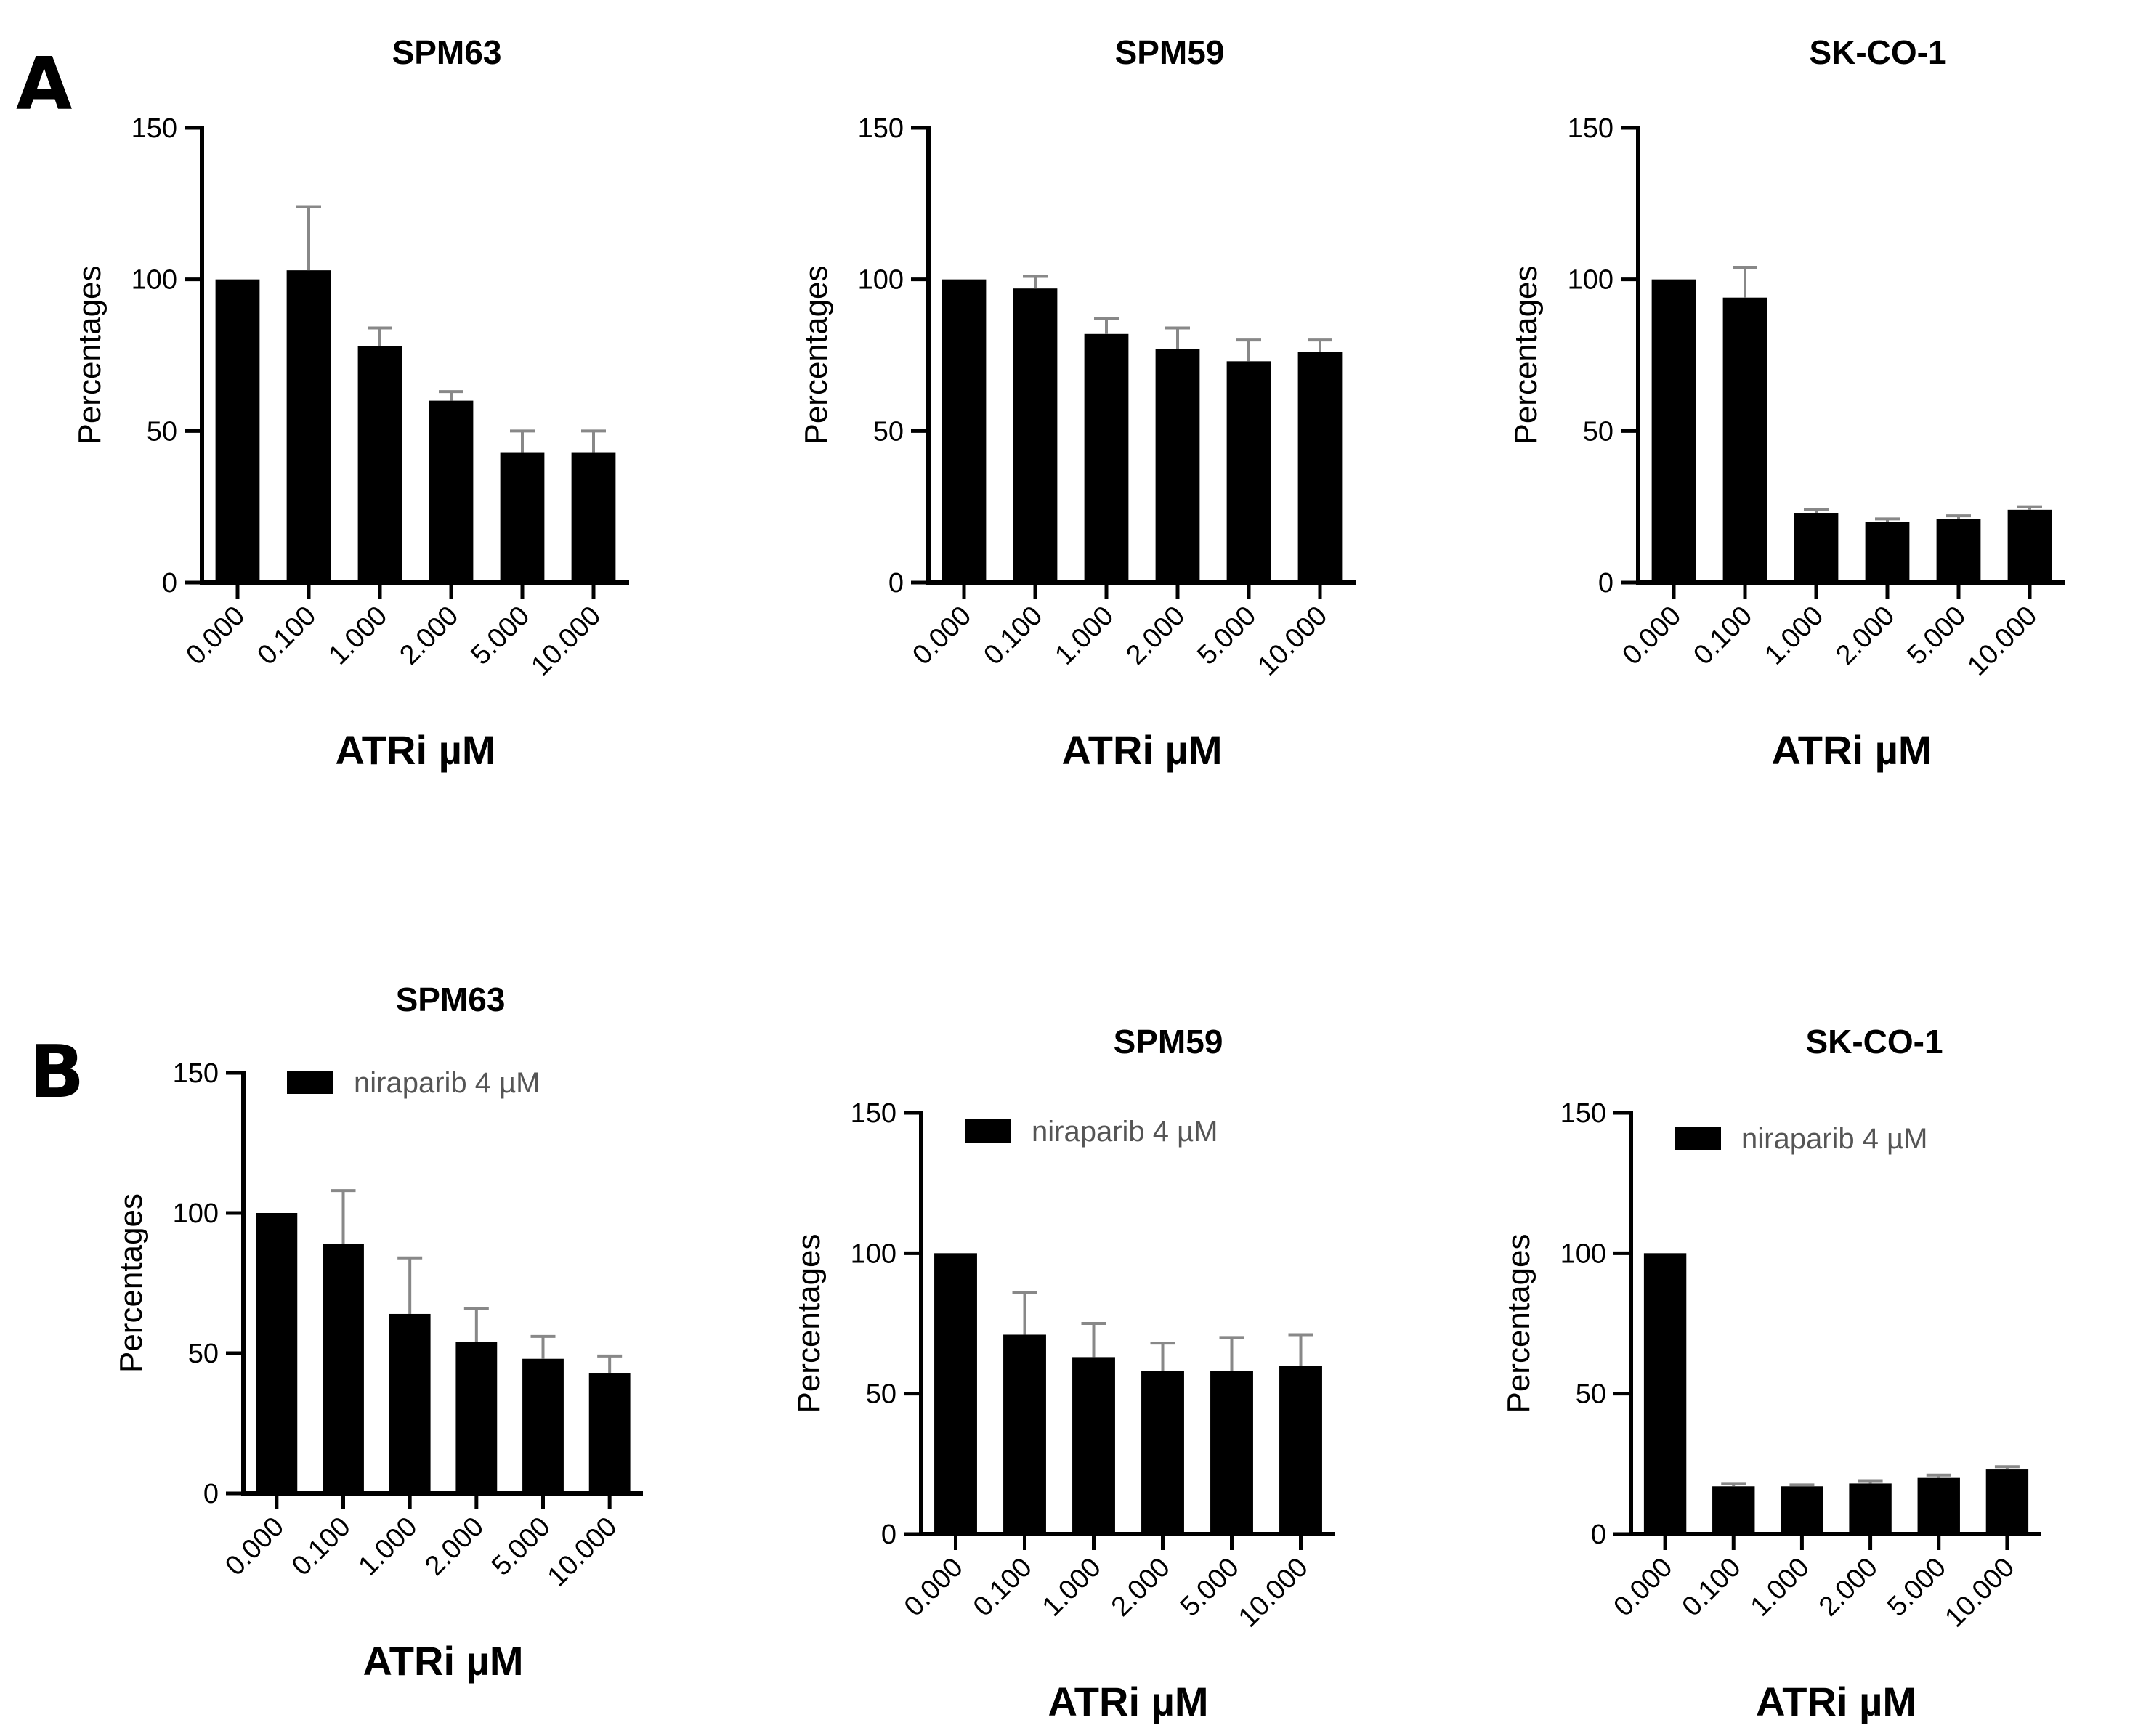 The height and width of the screenshot is (1736, 2130). Describe the element at coordinates (888, 1535) in the screenshot. I see `chart5-ytick-label: 0` at that location.